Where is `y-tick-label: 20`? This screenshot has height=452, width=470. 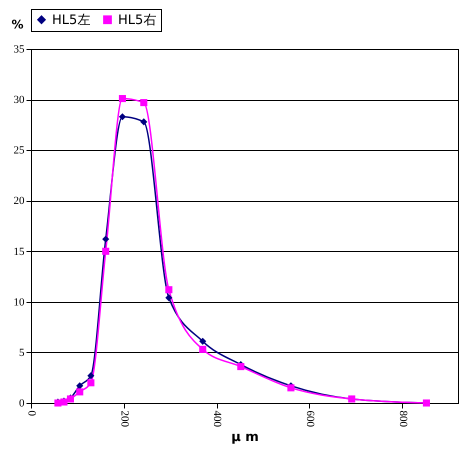
y-tick-label: 20 is located at coordinates (19, 201).